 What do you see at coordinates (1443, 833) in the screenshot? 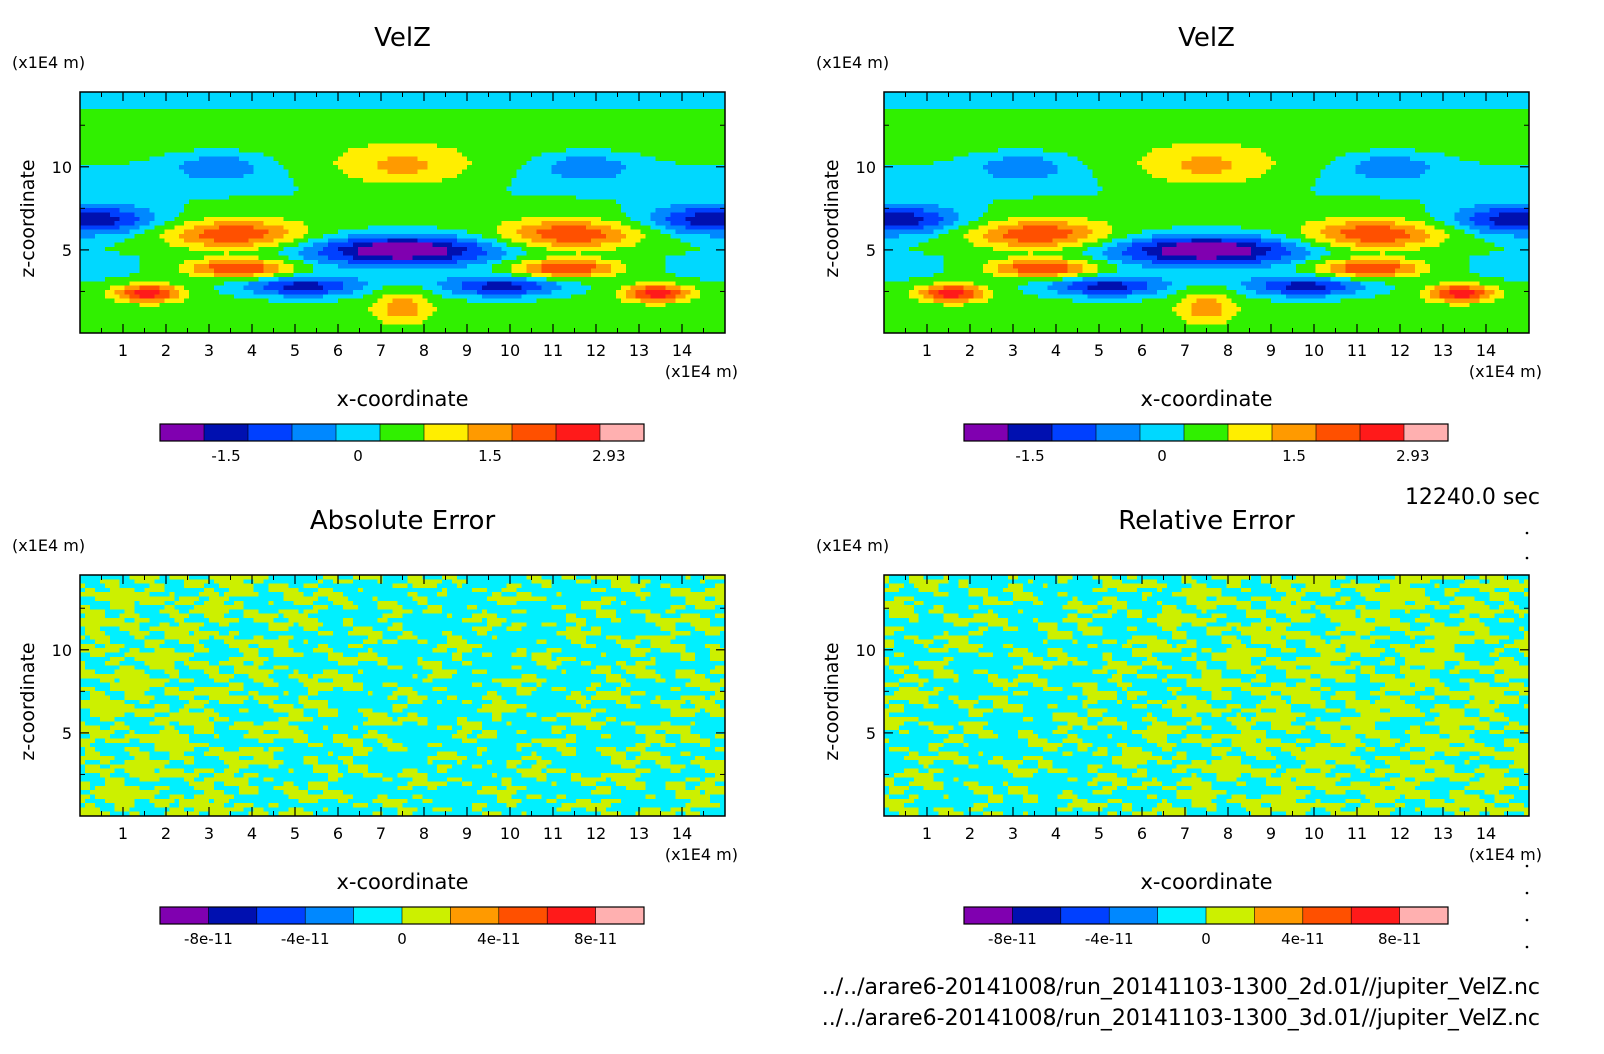
I see `x-tick-label: 13` at bounding box center [1443, 833].